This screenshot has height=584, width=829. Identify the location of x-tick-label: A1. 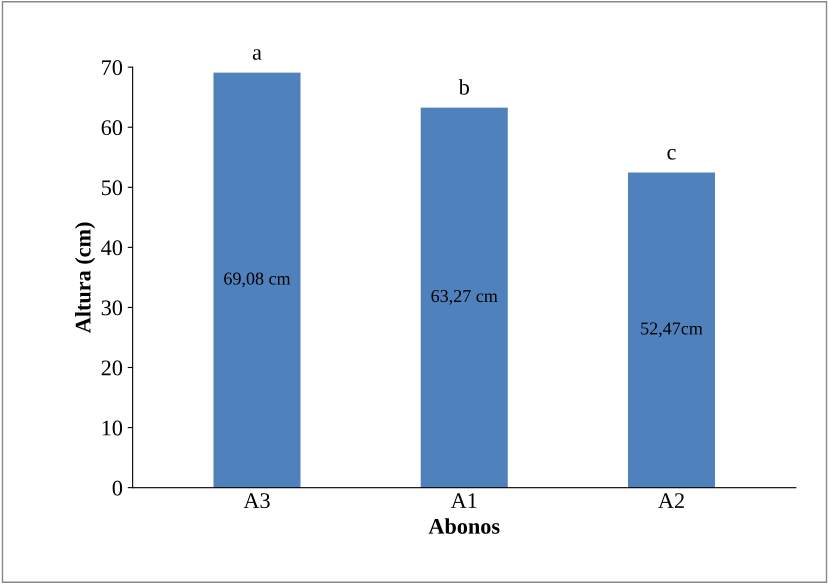
(463, 500).